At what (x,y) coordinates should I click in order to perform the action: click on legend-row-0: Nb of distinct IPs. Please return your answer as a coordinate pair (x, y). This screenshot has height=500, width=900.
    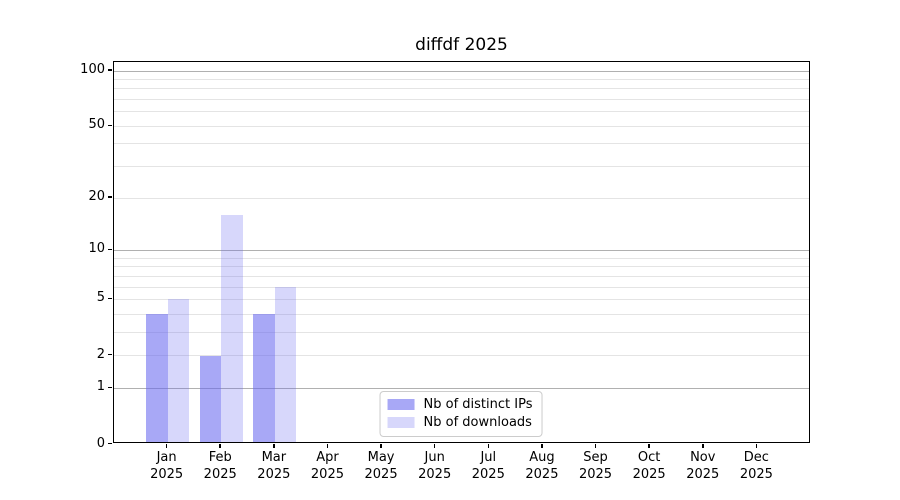
    Looking at the image, I should click on (460, 404).